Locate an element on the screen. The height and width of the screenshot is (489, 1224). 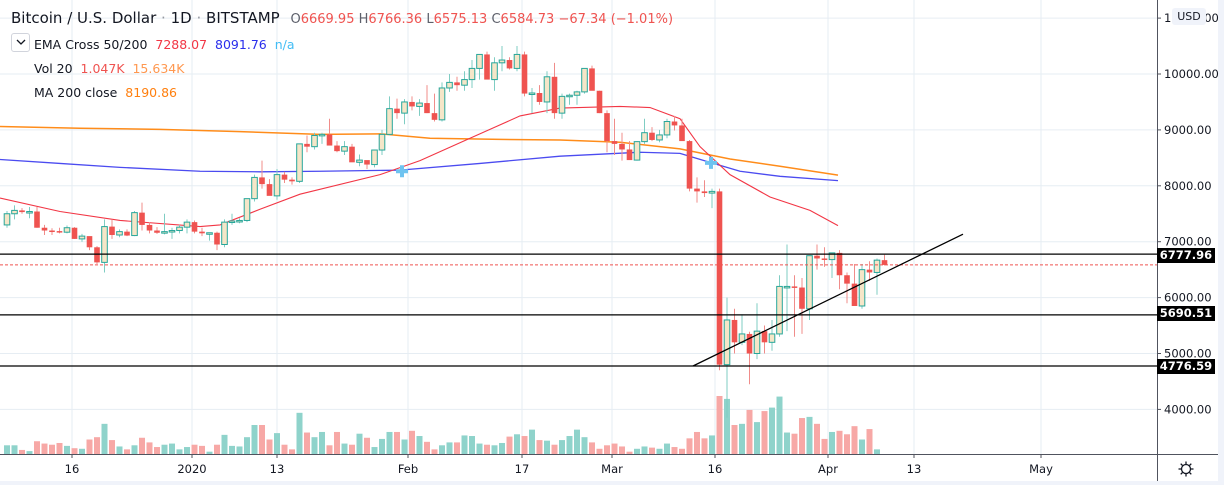
price-tick-label: 8000.00 is located at coordinates (1188, 186).